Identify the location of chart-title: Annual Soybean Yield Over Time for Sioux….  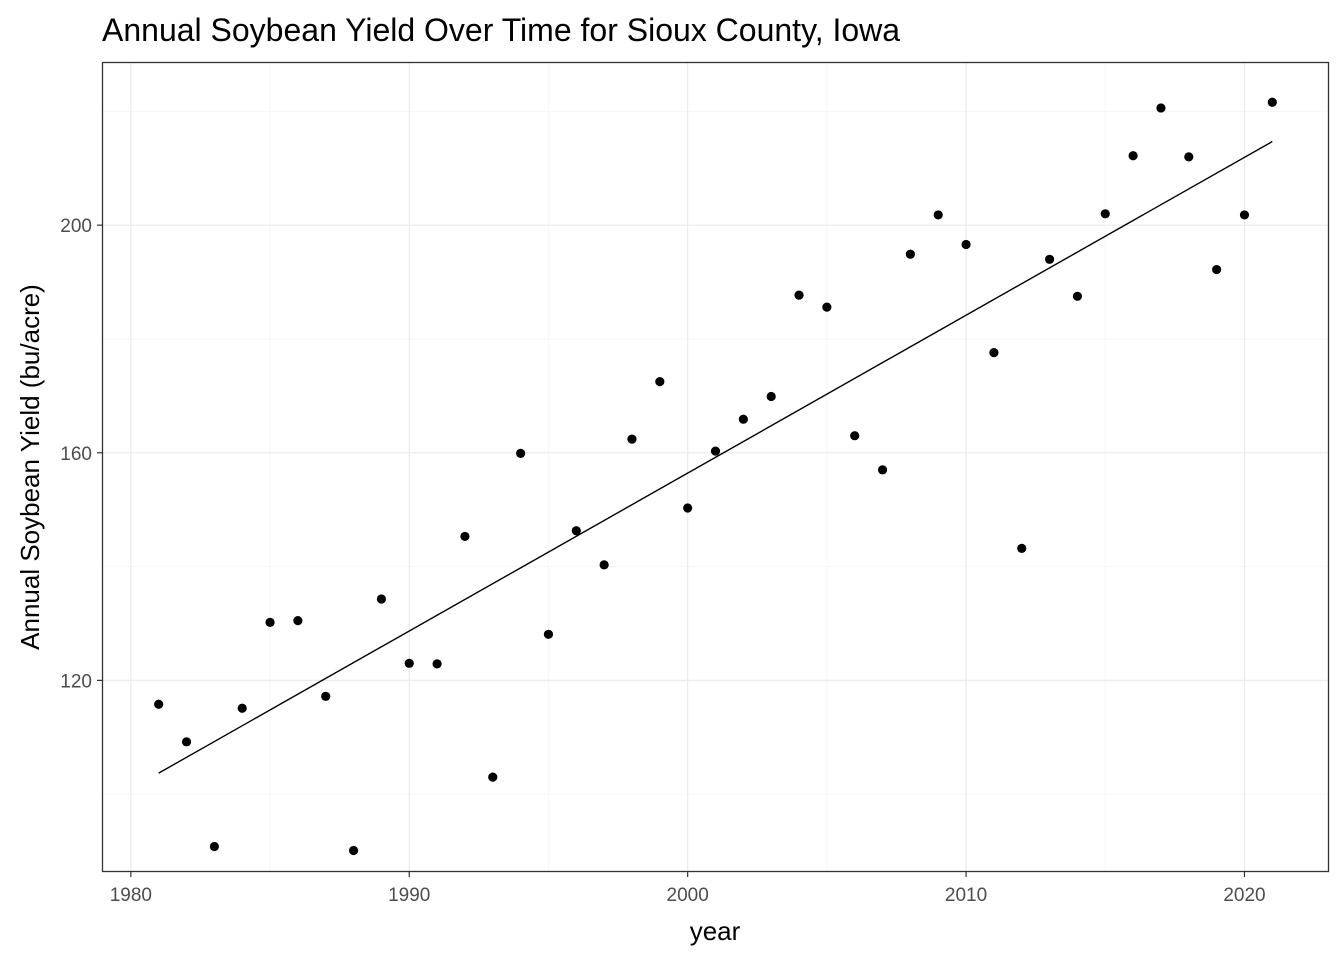
(501, 30).